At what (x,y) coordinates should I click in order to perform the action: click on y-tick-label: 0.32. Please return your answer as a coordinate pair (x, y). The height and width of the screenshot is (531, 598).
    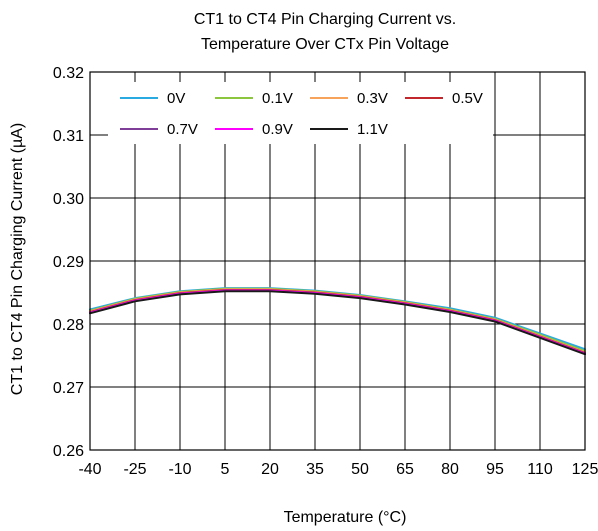
    Looking at the image, I should click on (68, 73).